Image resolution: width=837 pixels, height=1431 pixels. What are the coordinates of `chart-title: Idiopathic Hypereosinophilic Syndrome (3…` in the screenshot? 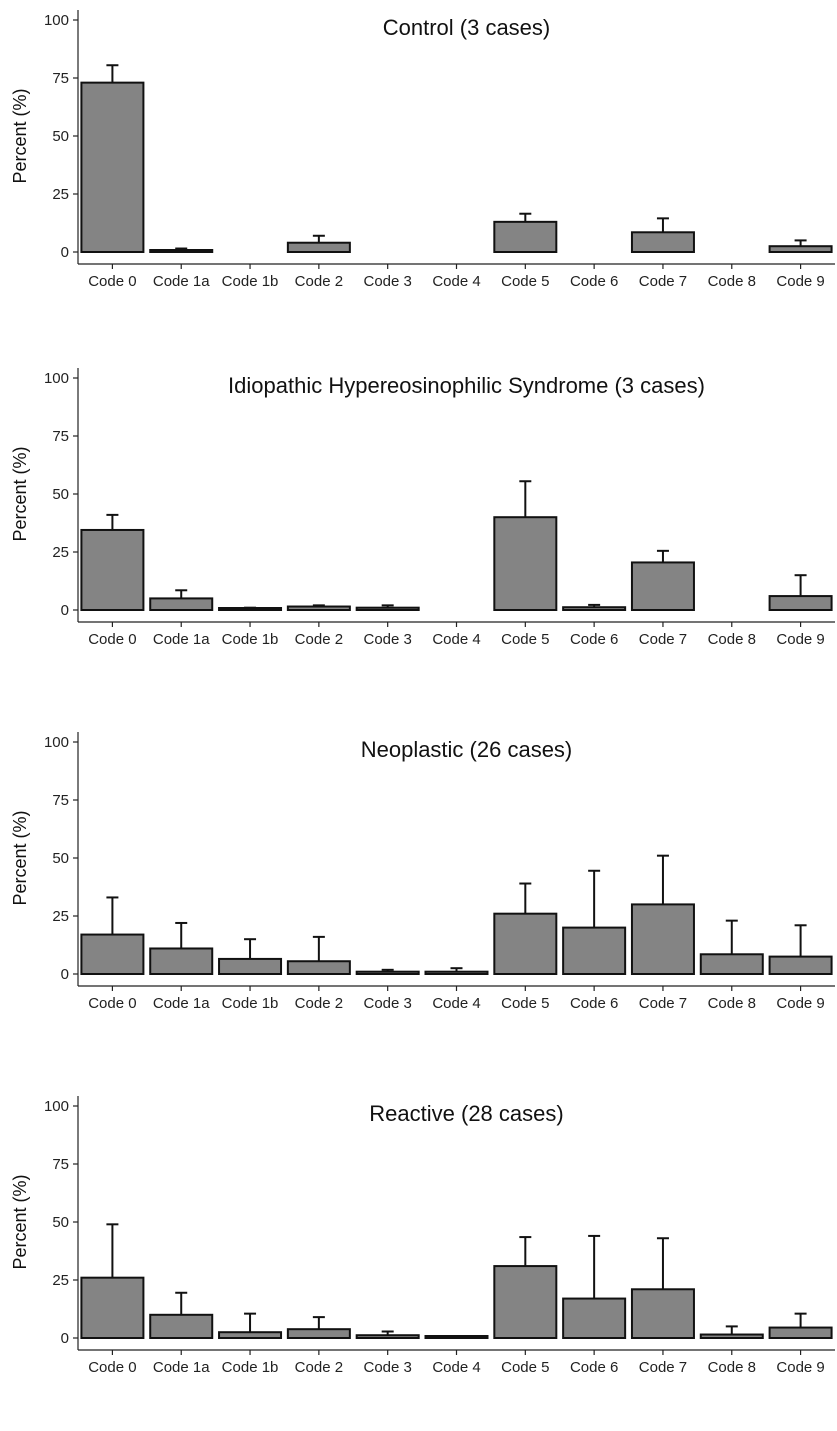 It's located at (466, 385).